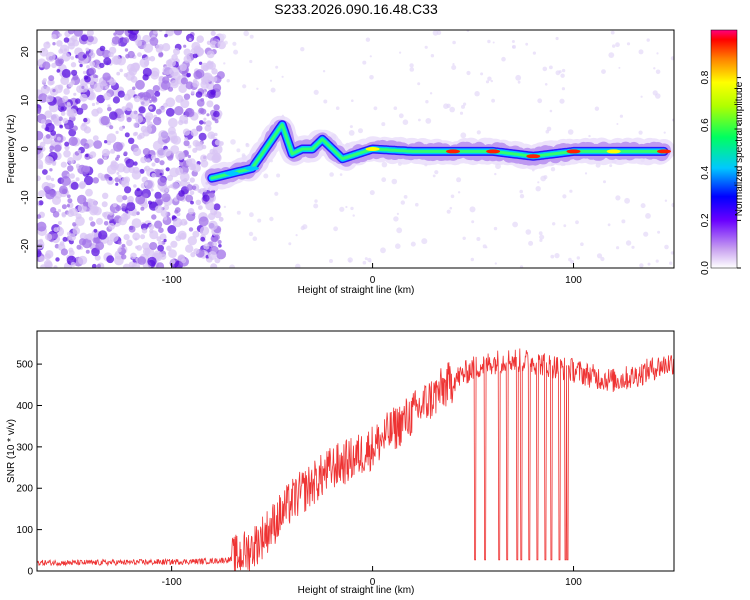 The image size is (750, 600). What do you see at coordinates (724, 149) in the screenshot?
I see `colorbar` at bounding box center [724, 149].